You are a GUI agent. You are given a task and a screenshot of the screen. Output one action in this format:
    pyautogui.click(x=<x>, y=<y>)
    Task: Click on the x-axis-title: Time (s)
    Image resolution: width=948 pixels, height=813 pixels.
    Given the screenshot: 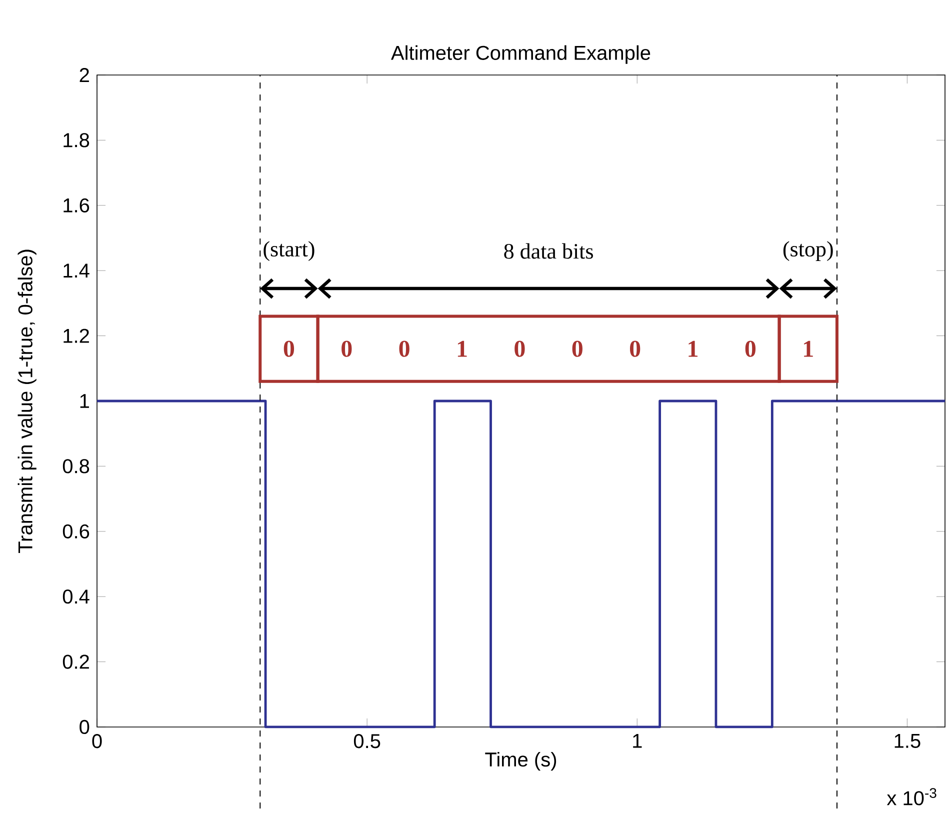 What is the action you would take?
    pyautogui.click(x=520, y=761)
    